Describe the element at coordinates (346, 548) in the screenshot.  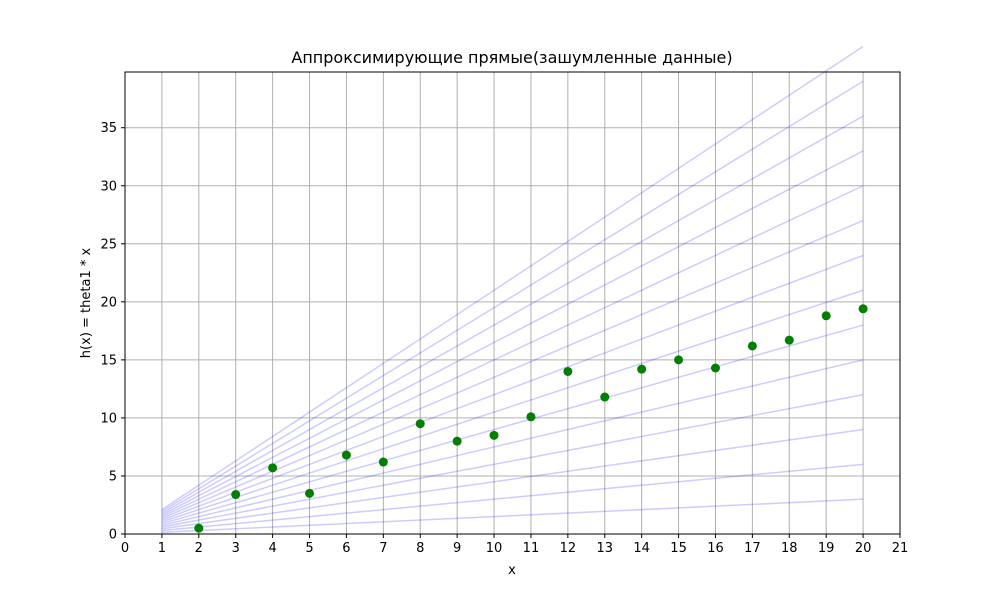
I see `x-tick-label: 6` at that location.